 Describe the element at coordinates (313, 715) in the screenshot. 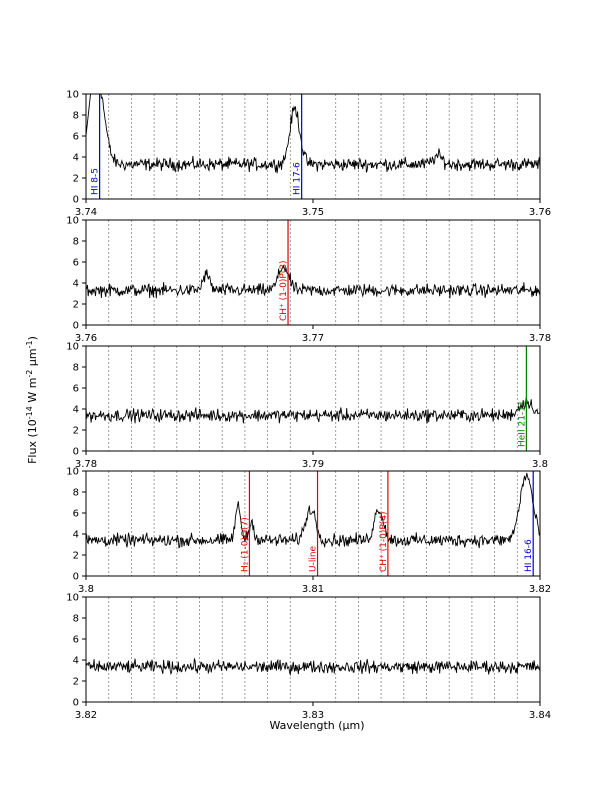

I see `x-tick-label: 3.83` at that location.